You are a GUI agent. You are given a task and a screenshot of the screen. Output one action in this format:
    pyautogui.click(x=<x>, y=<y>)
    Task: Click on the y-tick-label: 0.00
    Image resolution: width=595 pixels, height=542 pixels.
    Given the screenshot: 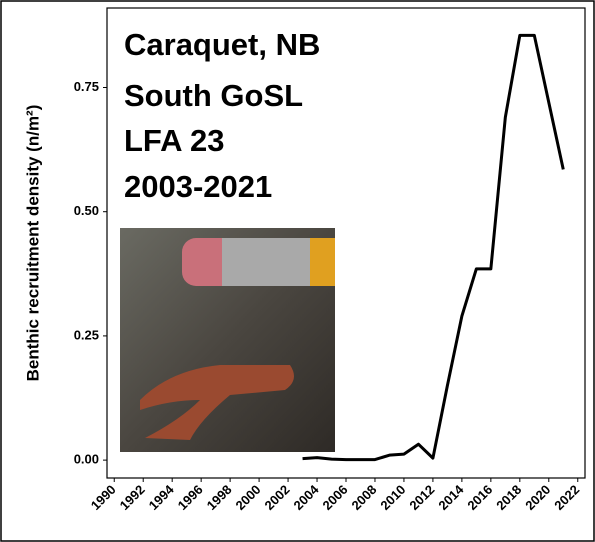 What is the action you would take?
    pyautogui.click(x=86, y=459)
    